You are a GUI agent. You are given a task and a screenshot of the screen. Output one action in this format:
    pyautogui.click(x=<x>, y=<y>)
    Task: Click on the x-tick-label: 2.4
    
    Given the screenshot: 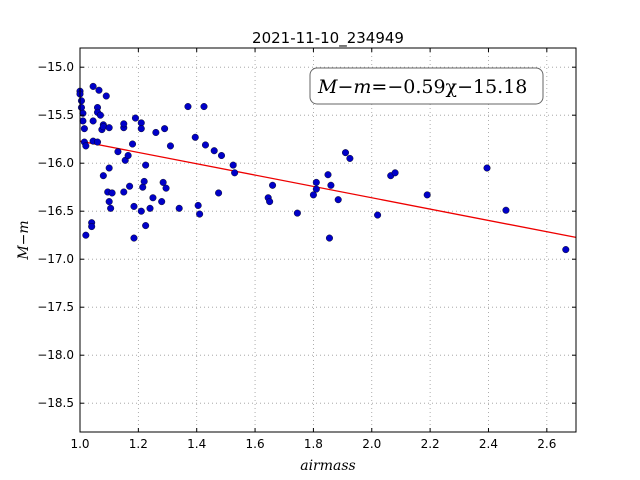 What is the action you would take?
    pyautogui.click(x=488, y=444)
    